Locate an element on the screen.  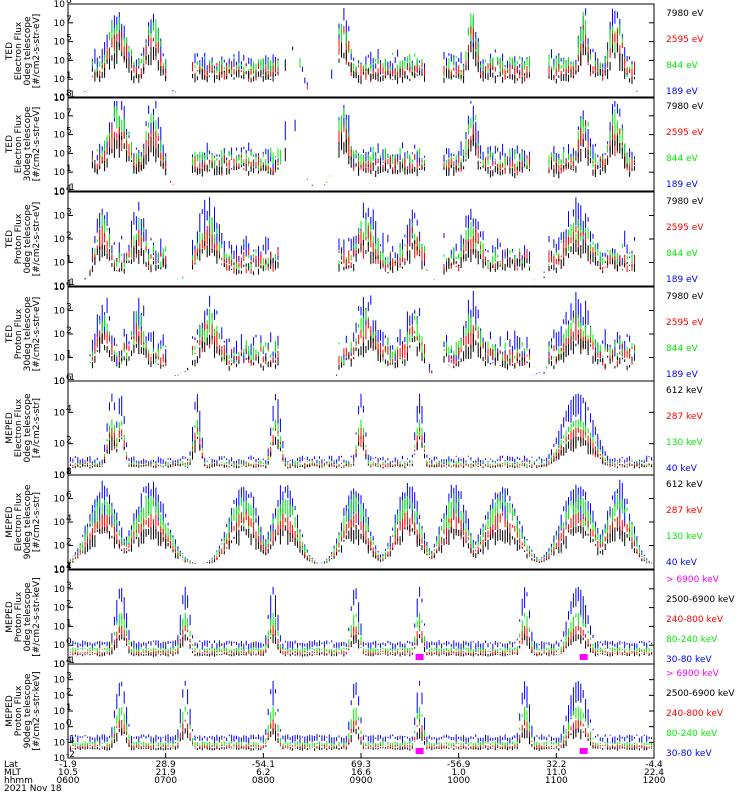
panel-3-ylabel-0: TED is located at coordinates (10, 239).